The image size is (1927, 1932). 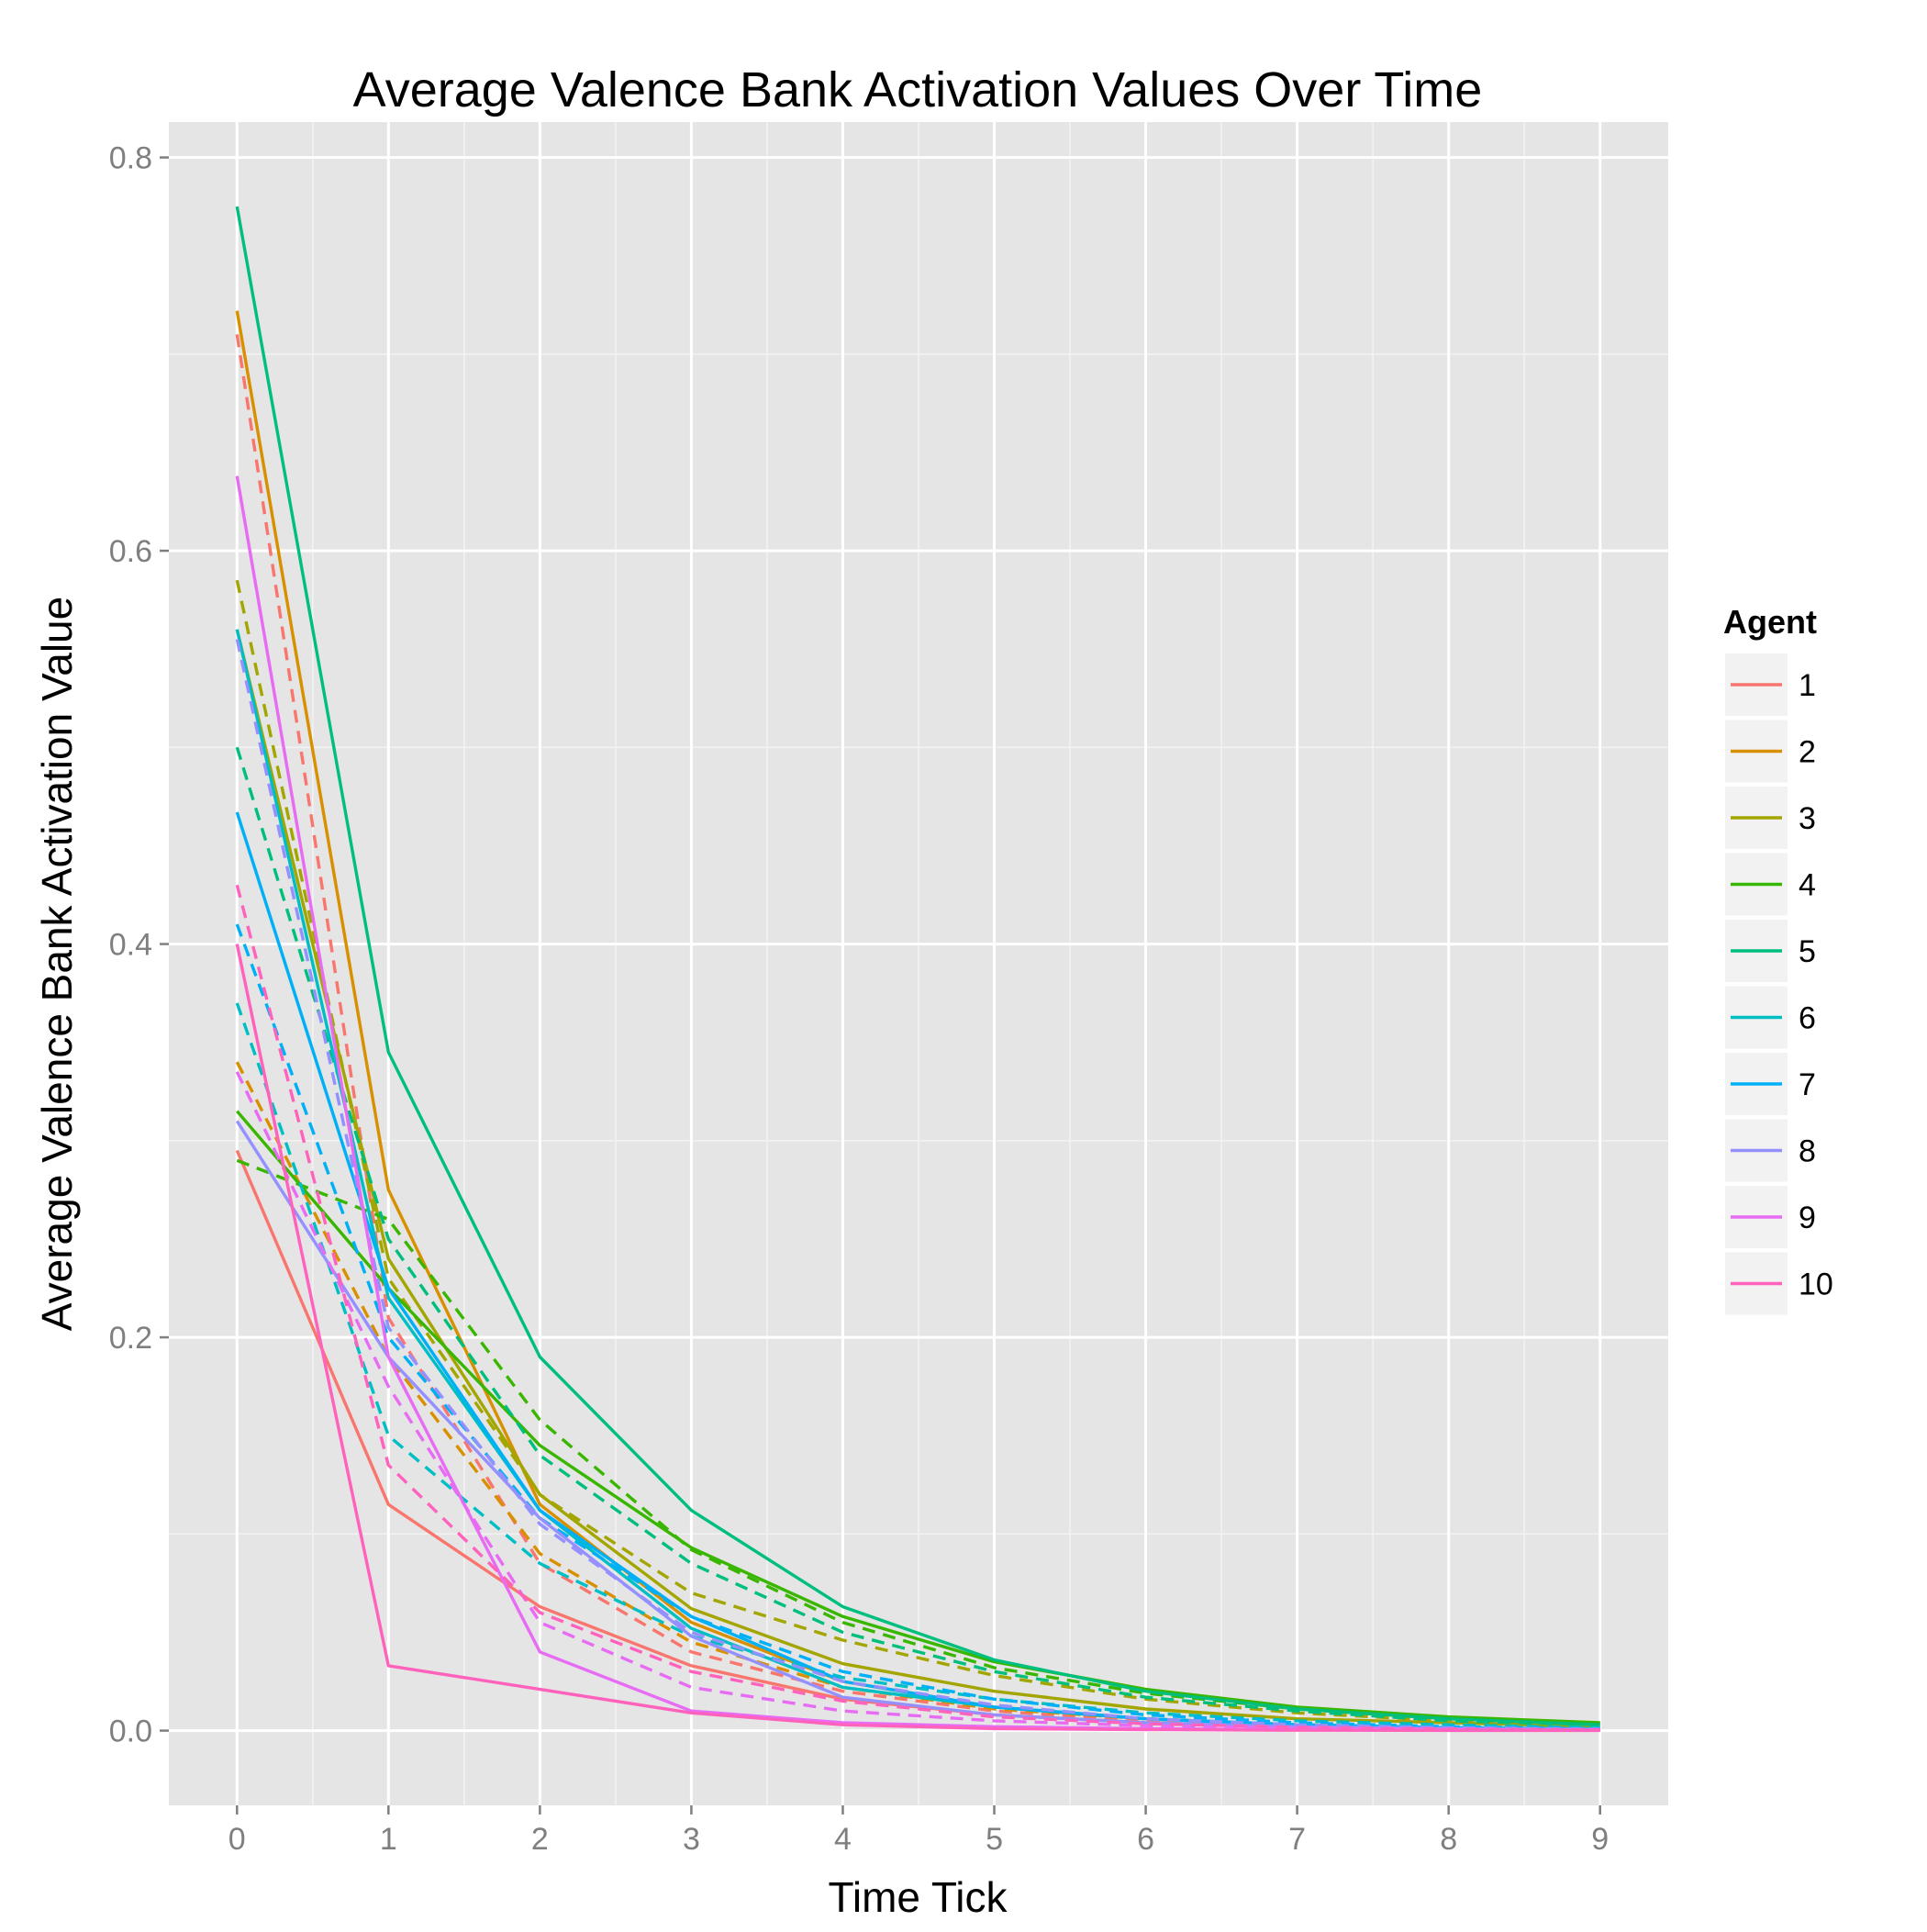 I want to click on y-tick-label: 0.0, so click(x=130, y=1731).